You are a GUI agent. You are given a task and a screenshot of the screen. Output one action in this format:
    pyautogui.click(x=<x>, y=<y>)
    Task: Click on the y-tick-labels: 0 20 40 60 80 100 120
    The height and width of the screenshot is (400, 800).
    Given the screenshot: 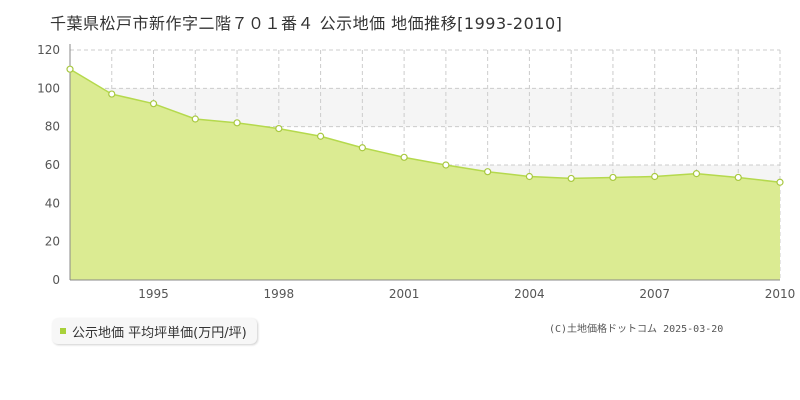 What is the action you would take?
    pyautogui.click(x=48, y=165)
    